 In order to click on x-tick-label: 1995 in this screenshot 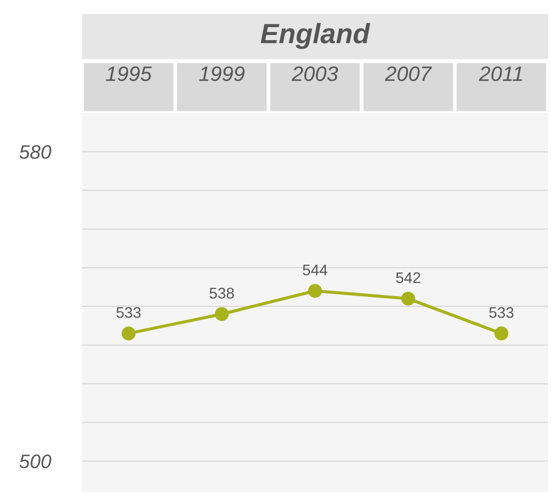, I will do `click(129, 74)`.